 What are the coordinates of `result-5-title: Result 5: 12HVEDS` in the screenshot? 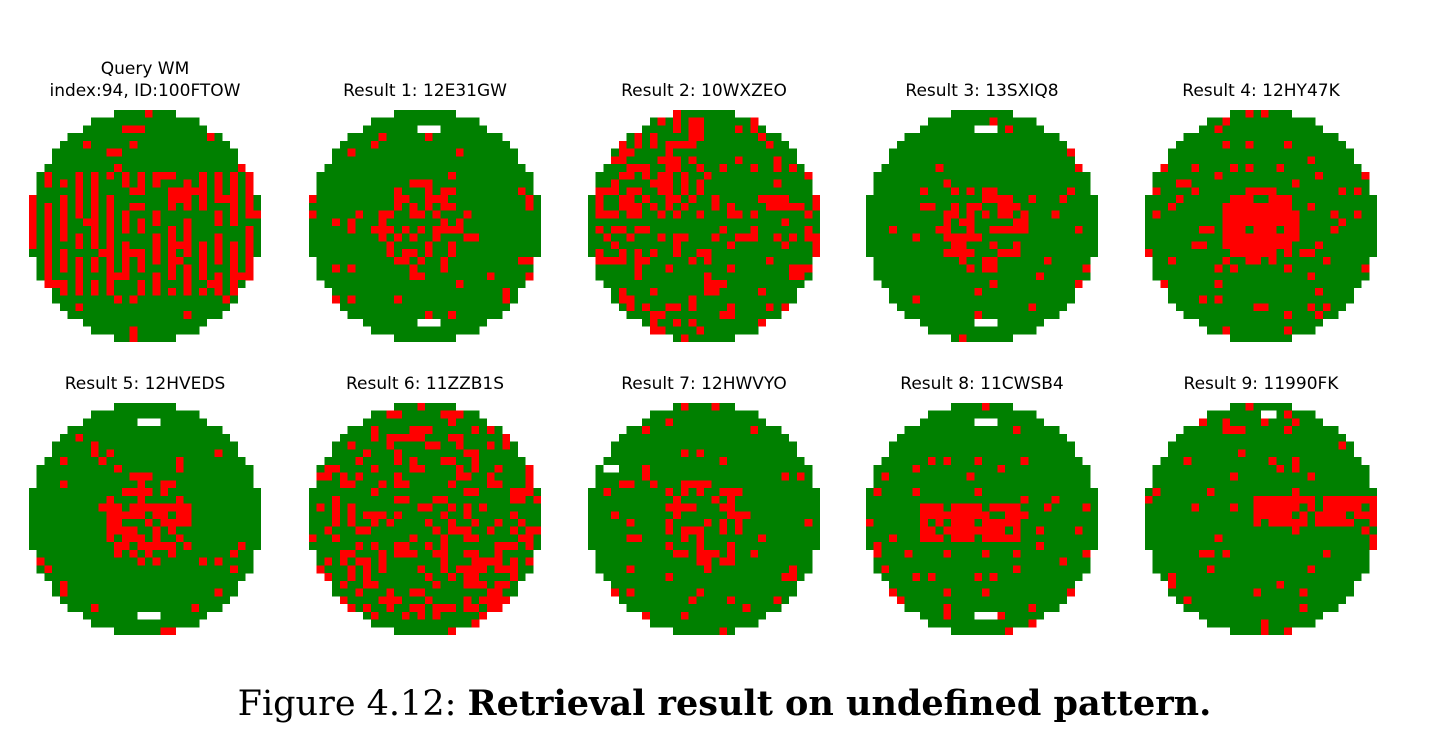 It's located at (145, 384).